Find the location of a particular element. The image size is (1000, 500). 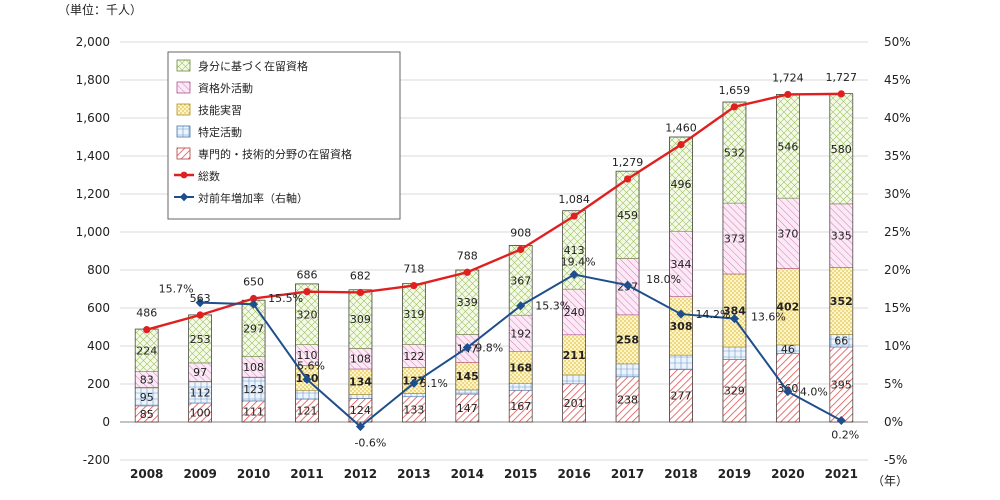

rate-value-label: 14.2% is located at coordinates (713, 314).